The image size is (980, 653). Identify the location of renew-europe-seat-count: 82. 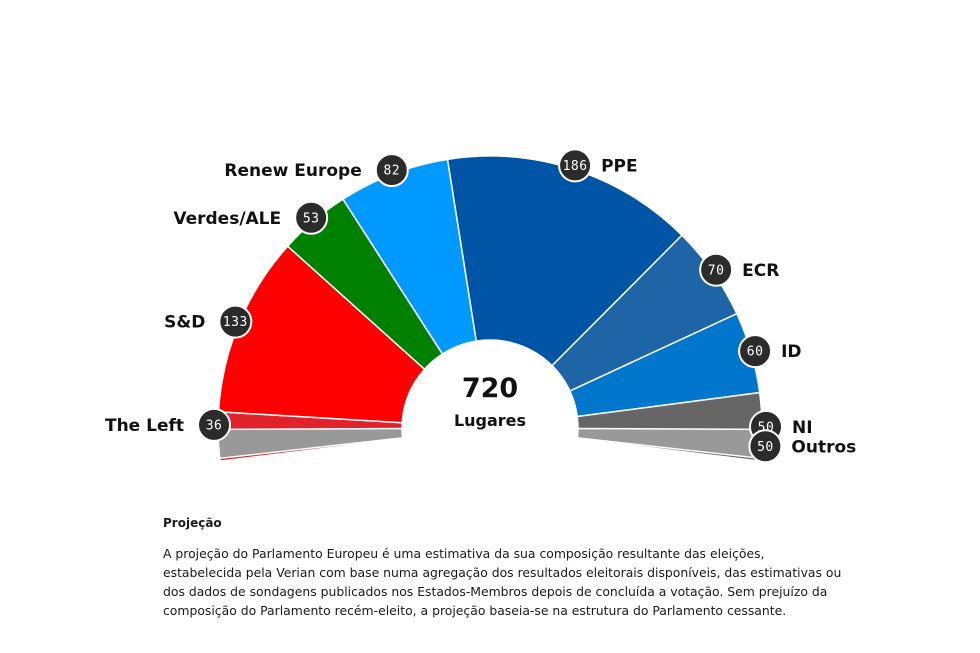
(391, 171).